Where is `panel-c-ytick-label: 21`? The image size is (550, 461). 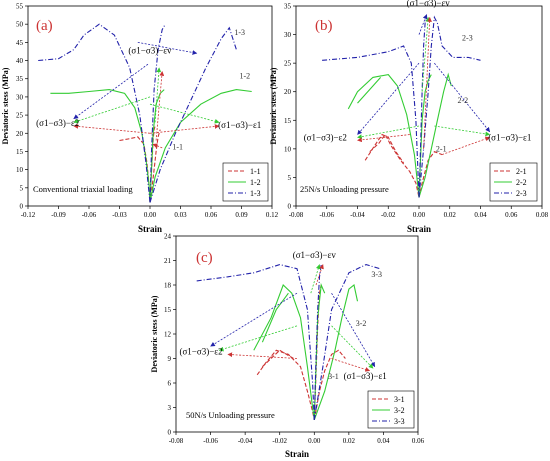 panel-c-ytick-label: 21 is located at coordinates (168, 261).